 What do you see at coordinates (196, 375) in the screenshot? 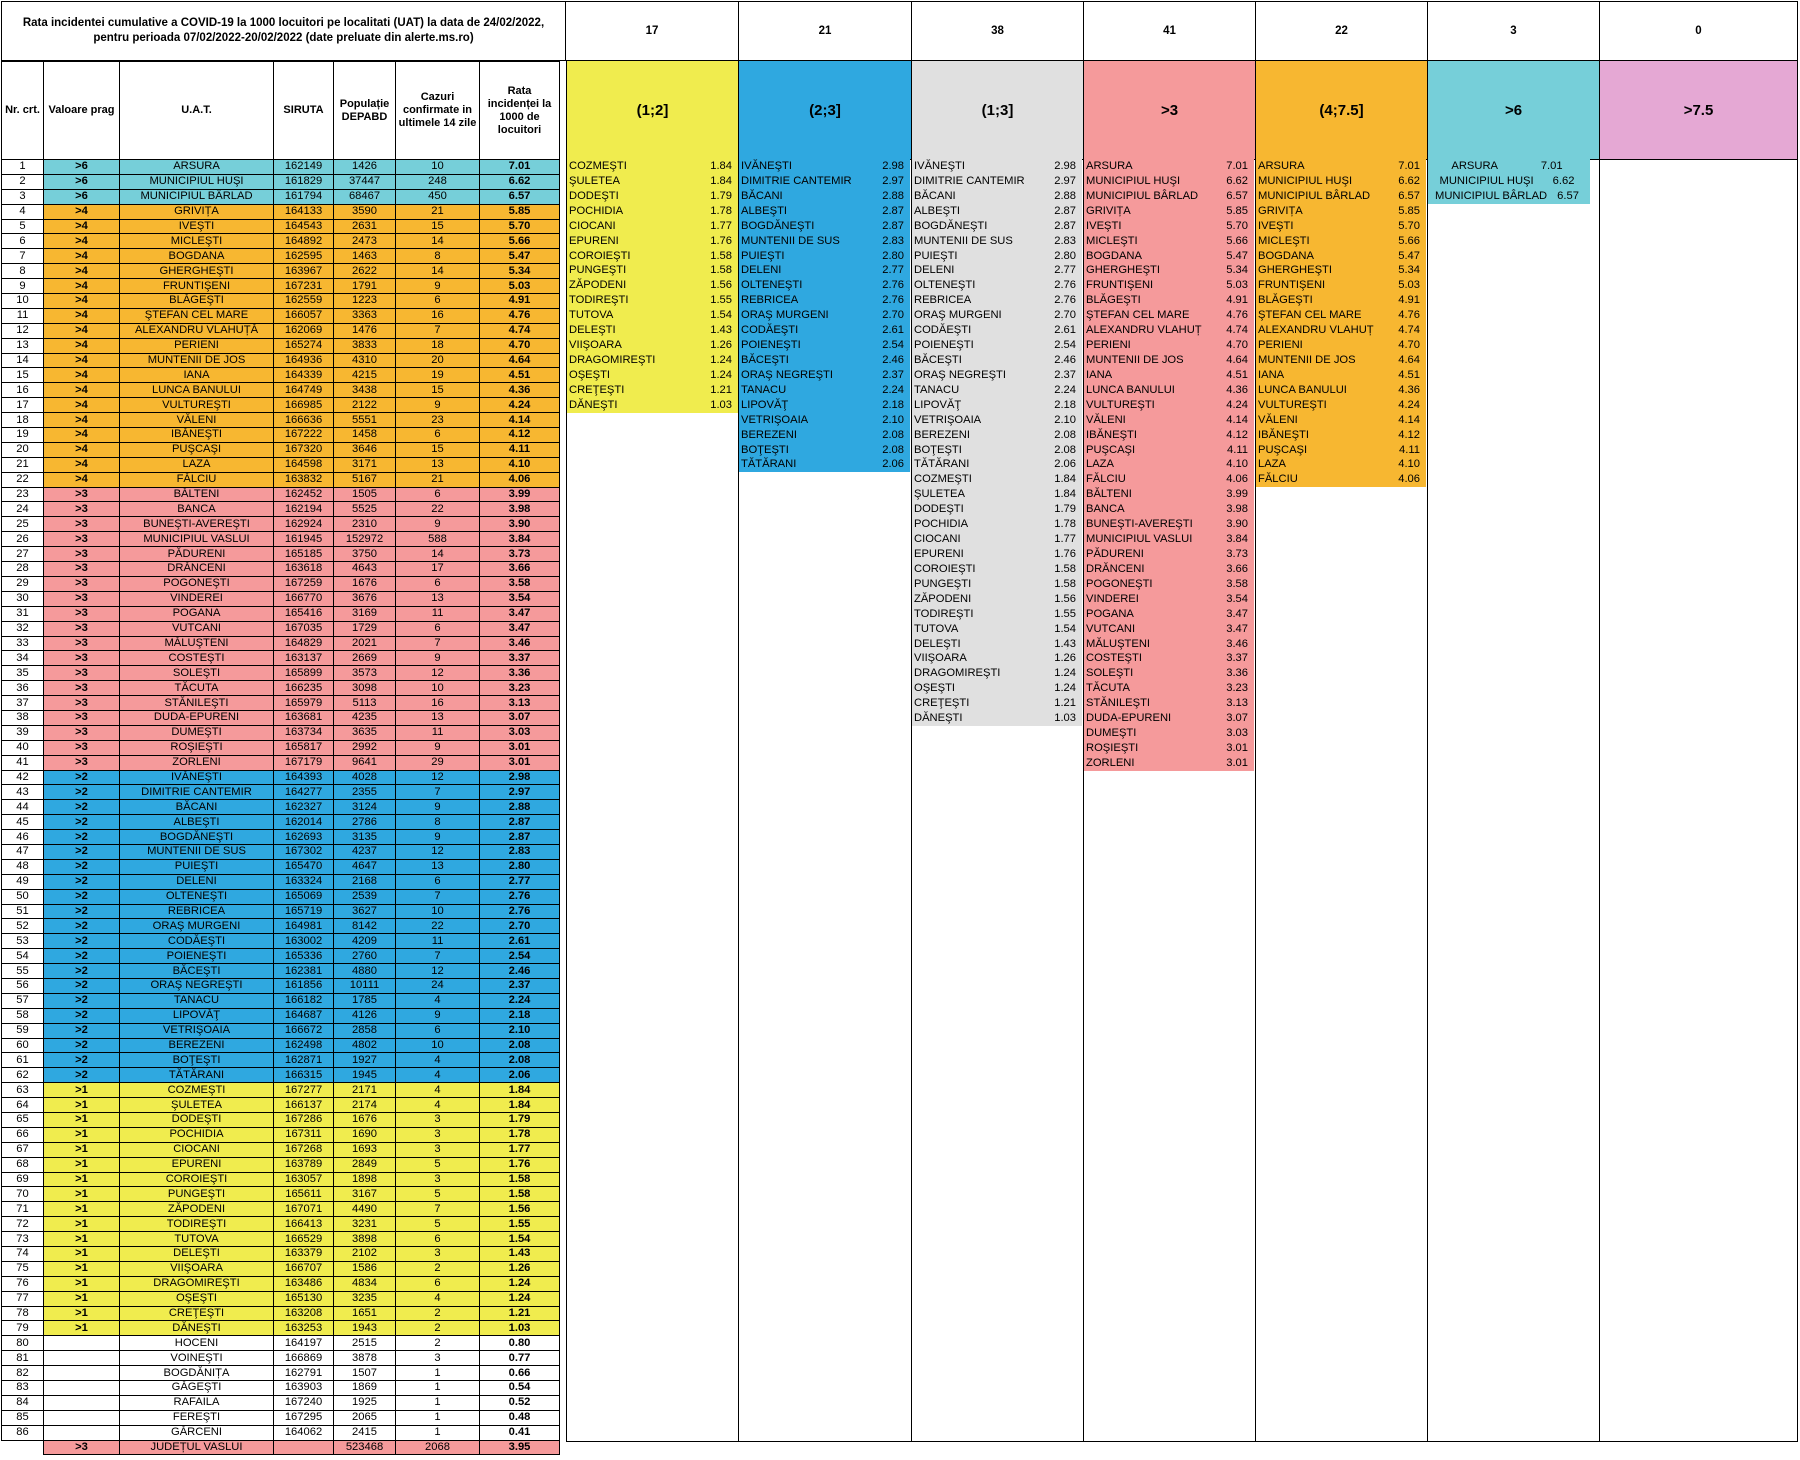
I see `uat-cell: IANA` at bounding box center [196, 375].